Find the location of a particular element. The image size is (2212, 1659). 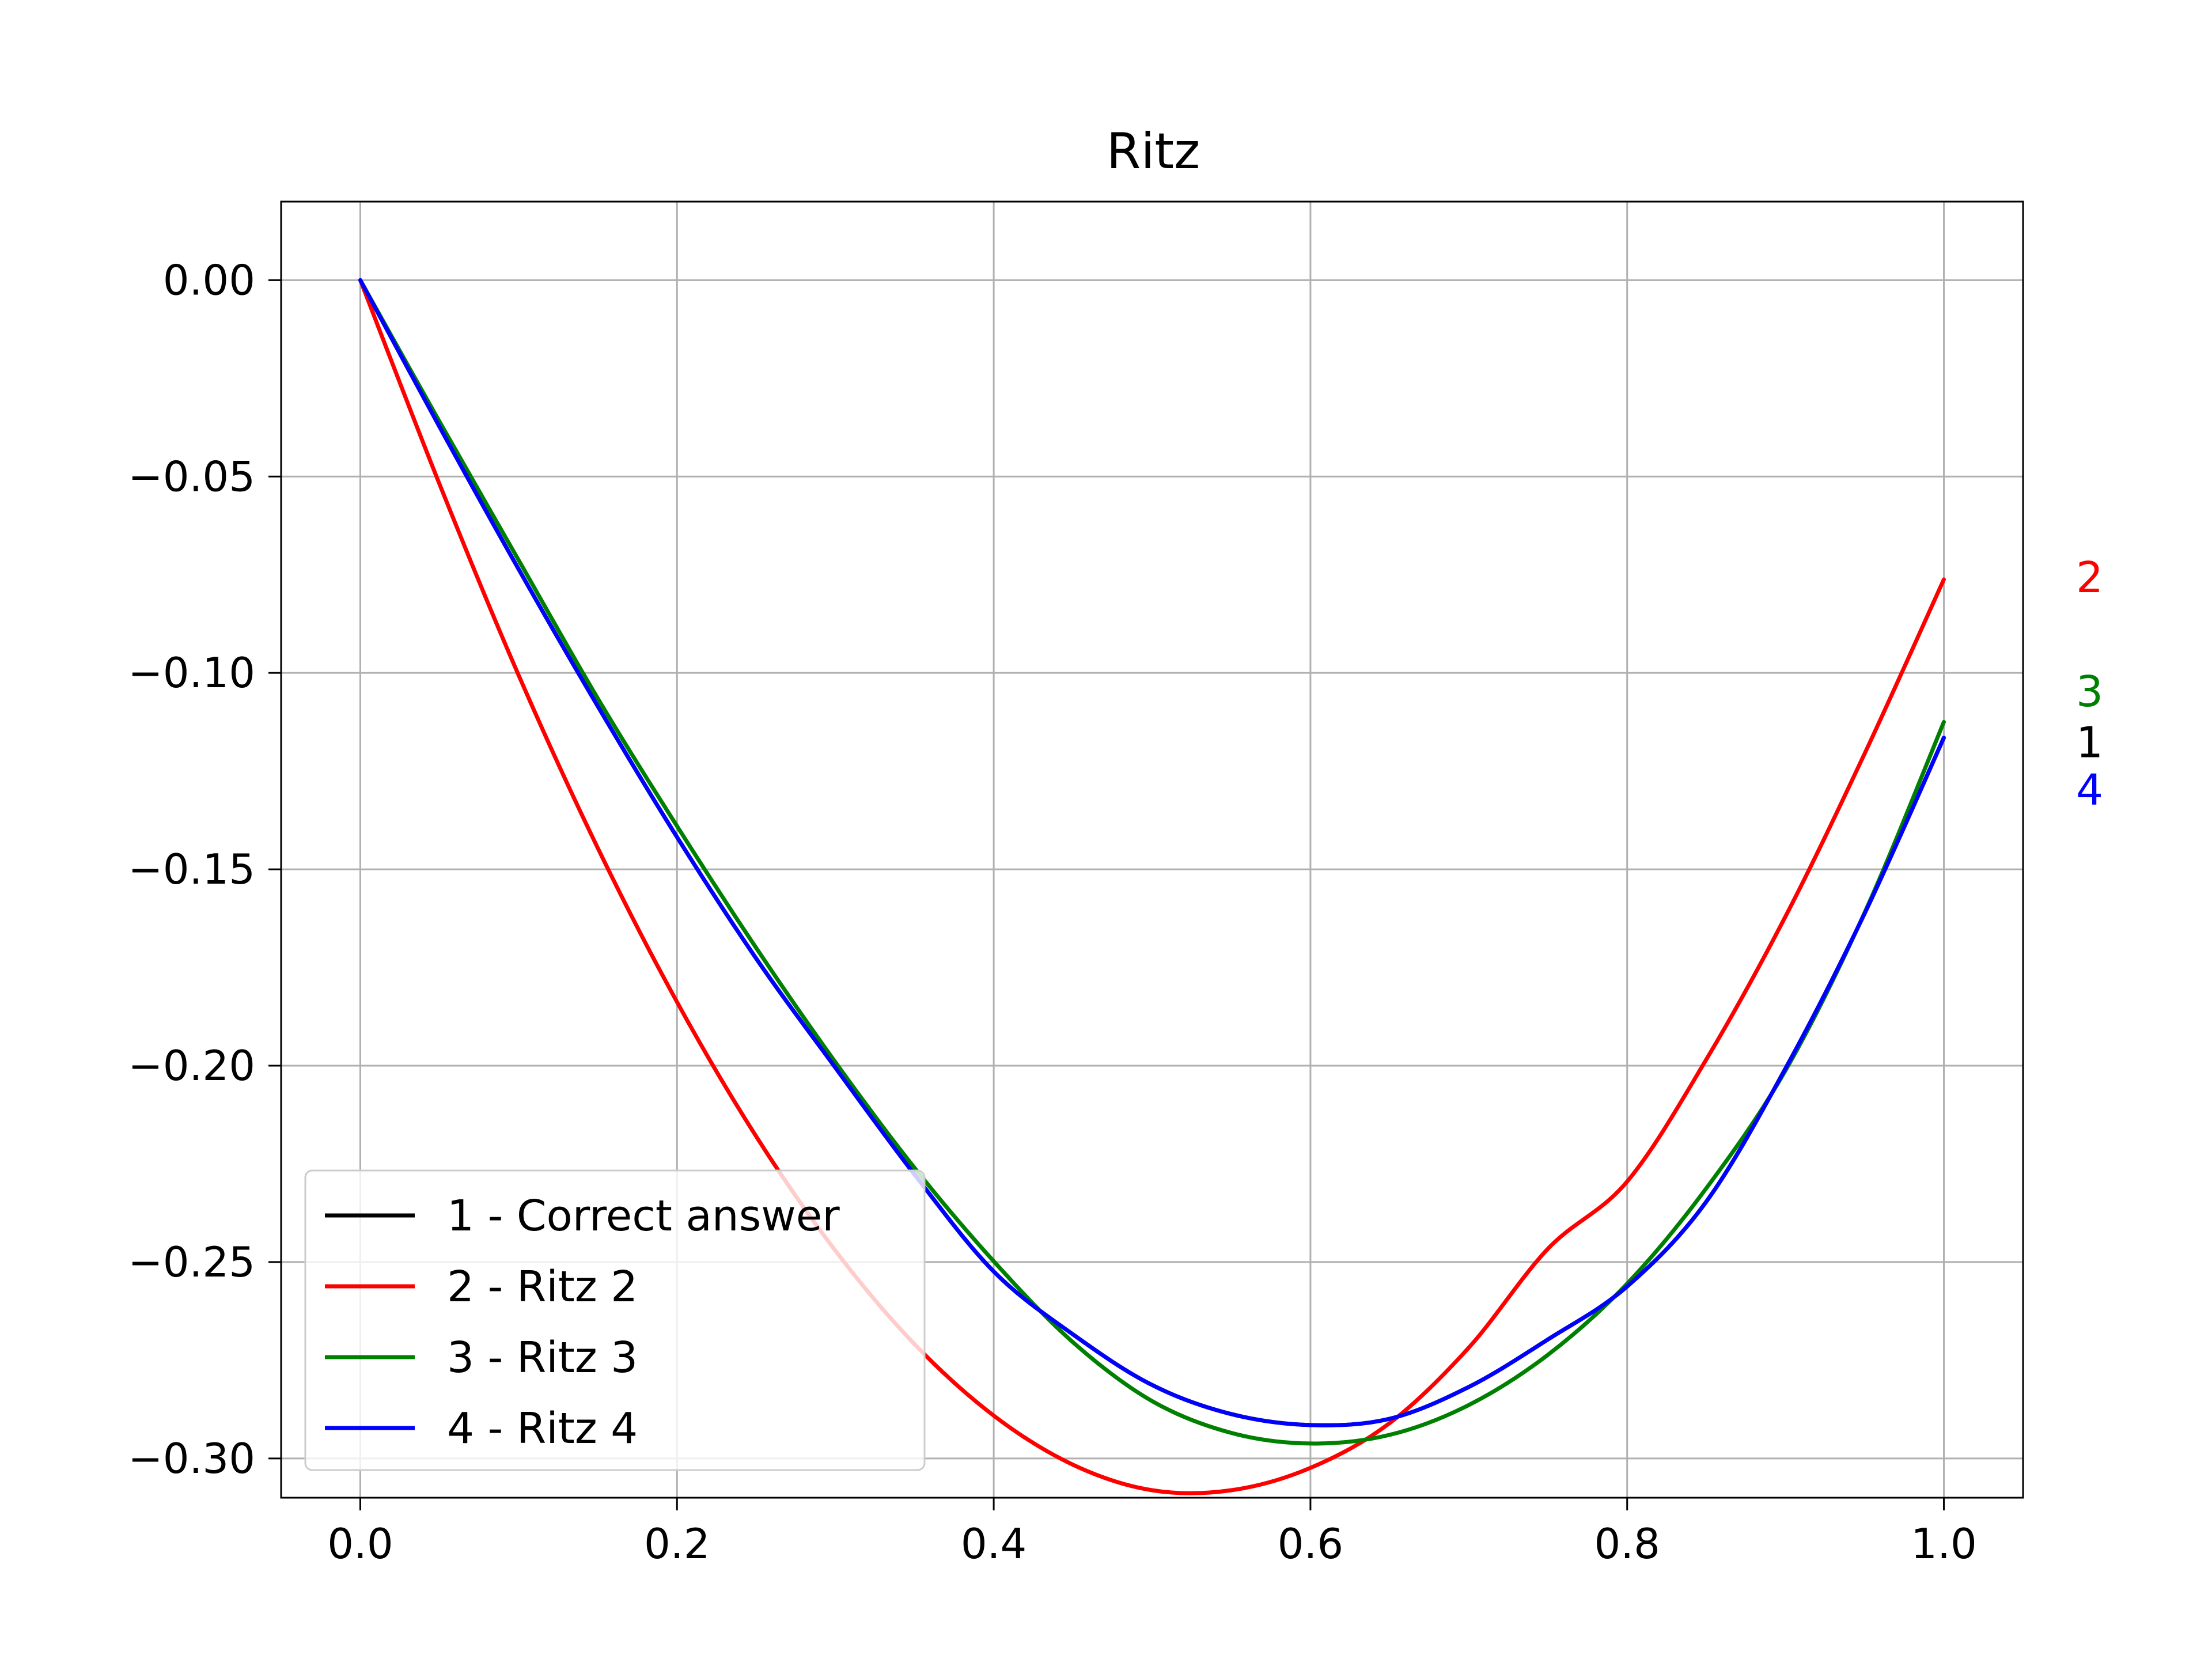

x-tick-label: 0.8 is located at coordinates (1627, 1544).